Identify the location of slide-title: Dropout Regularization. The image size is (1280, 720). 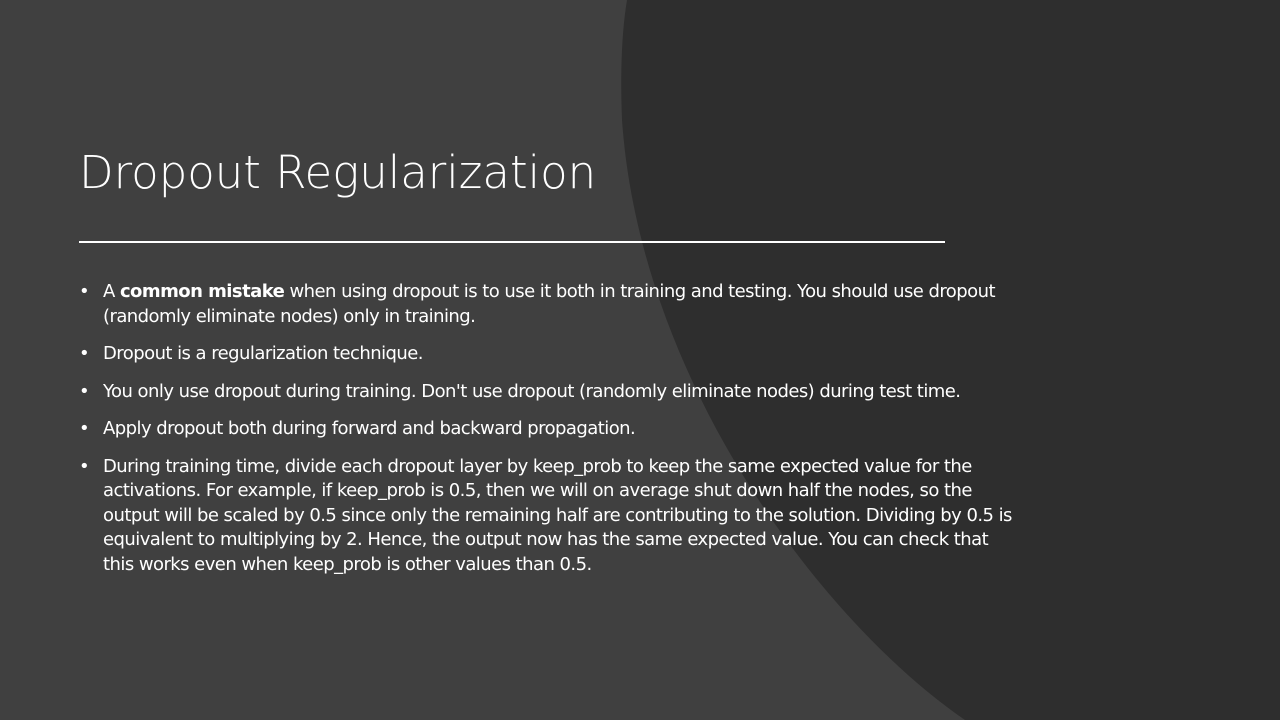
(338, 172).